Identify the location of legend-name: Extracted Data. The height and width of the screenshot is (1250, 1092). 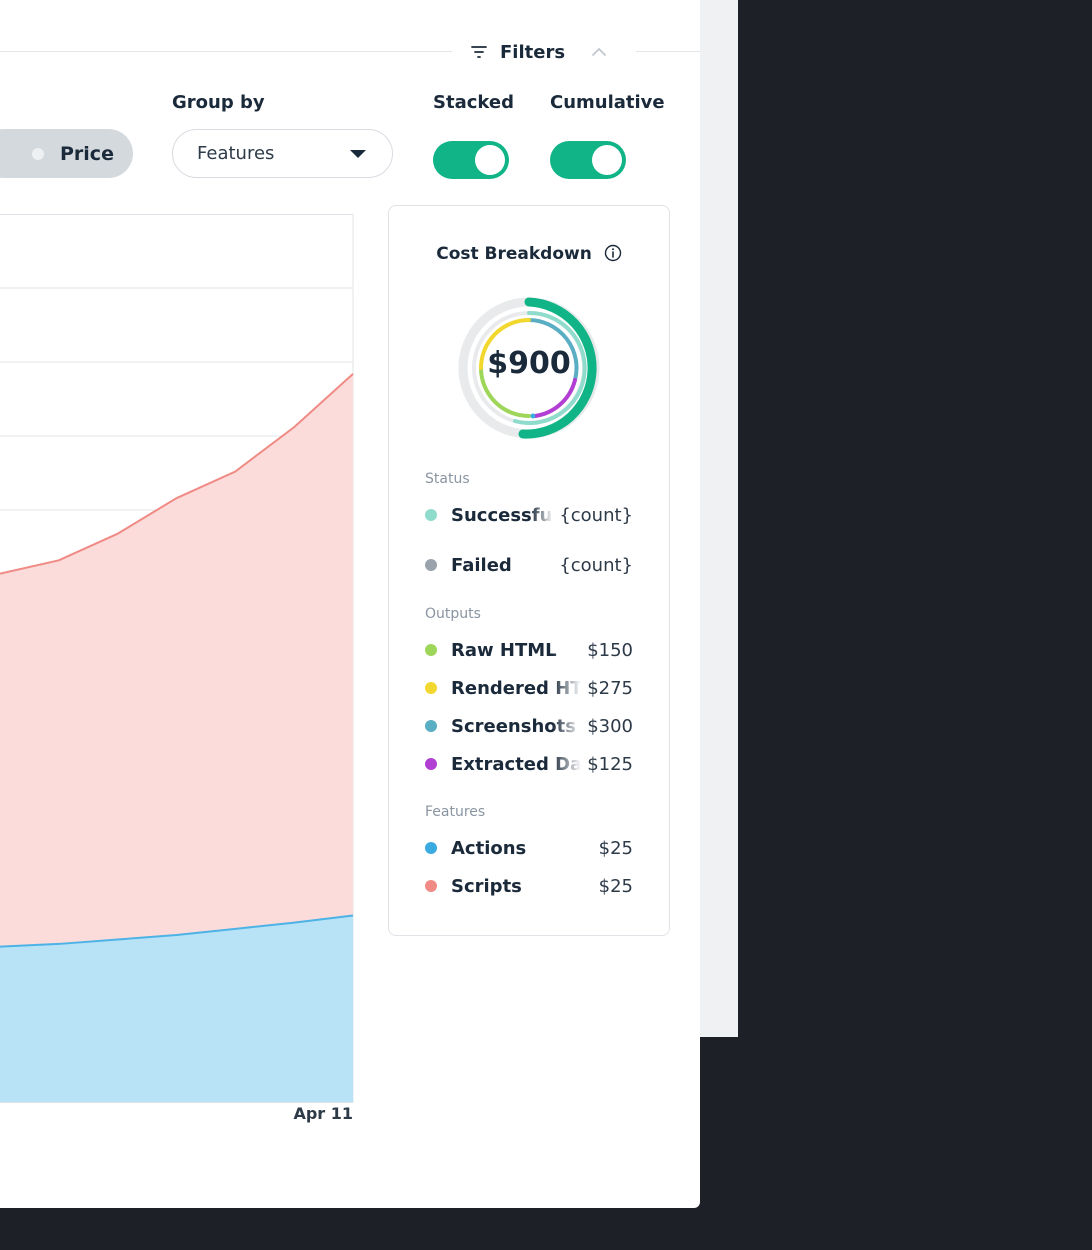
(516, 764).